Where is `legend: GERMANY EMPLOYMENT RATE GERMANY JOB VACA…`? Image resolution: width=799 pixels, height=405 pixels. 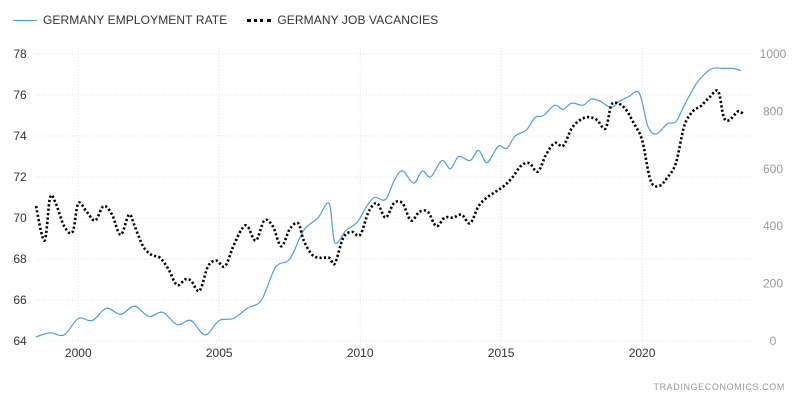
legend: GERMANY EMPLOYMENT RATE GERMANY JOB VACA… is located at coordinates (235, 20).